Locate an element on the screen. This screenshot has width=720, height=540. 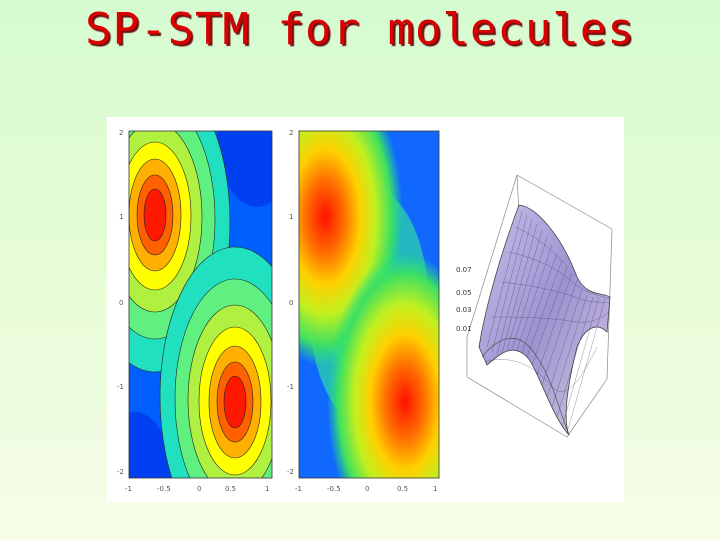
contour-ytick: 2 is located at coordinates (121, 133).